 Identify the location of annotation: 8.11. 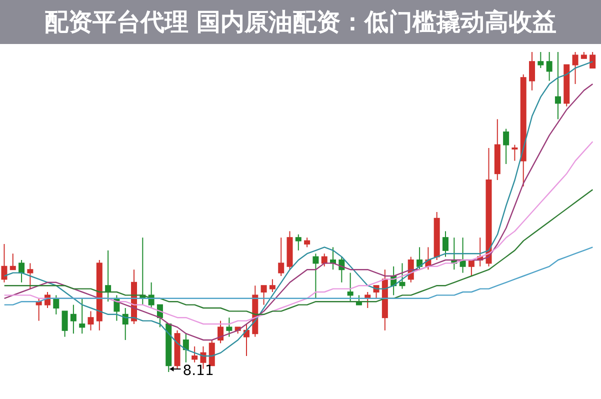
(198, 371).